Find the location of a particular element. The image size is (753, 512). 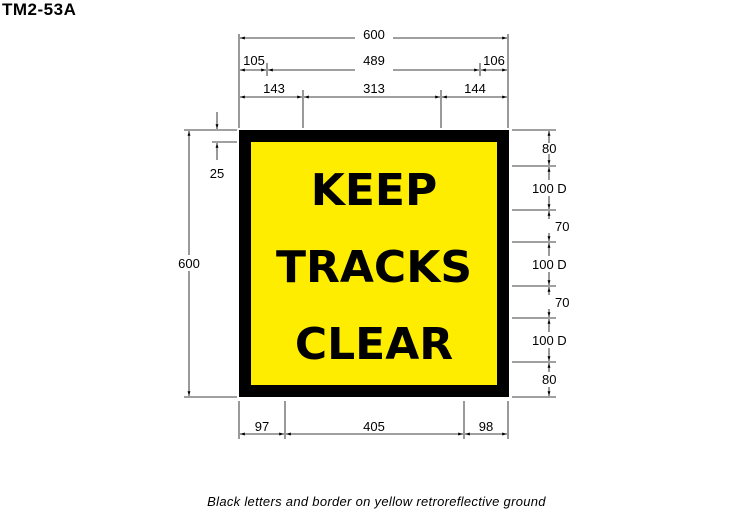

dim-row1-right: 106 is located at coordinates (494, 60).